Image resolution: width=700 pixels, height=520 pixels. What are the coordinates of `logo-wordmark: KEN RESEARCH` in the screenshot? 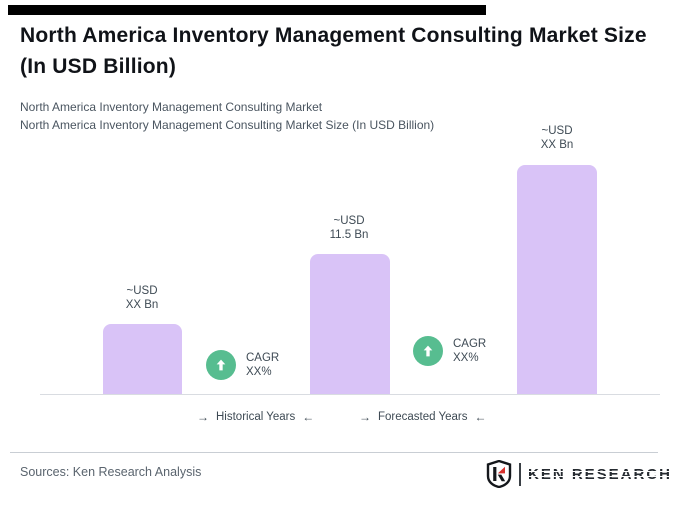 It's located at (600, 474).